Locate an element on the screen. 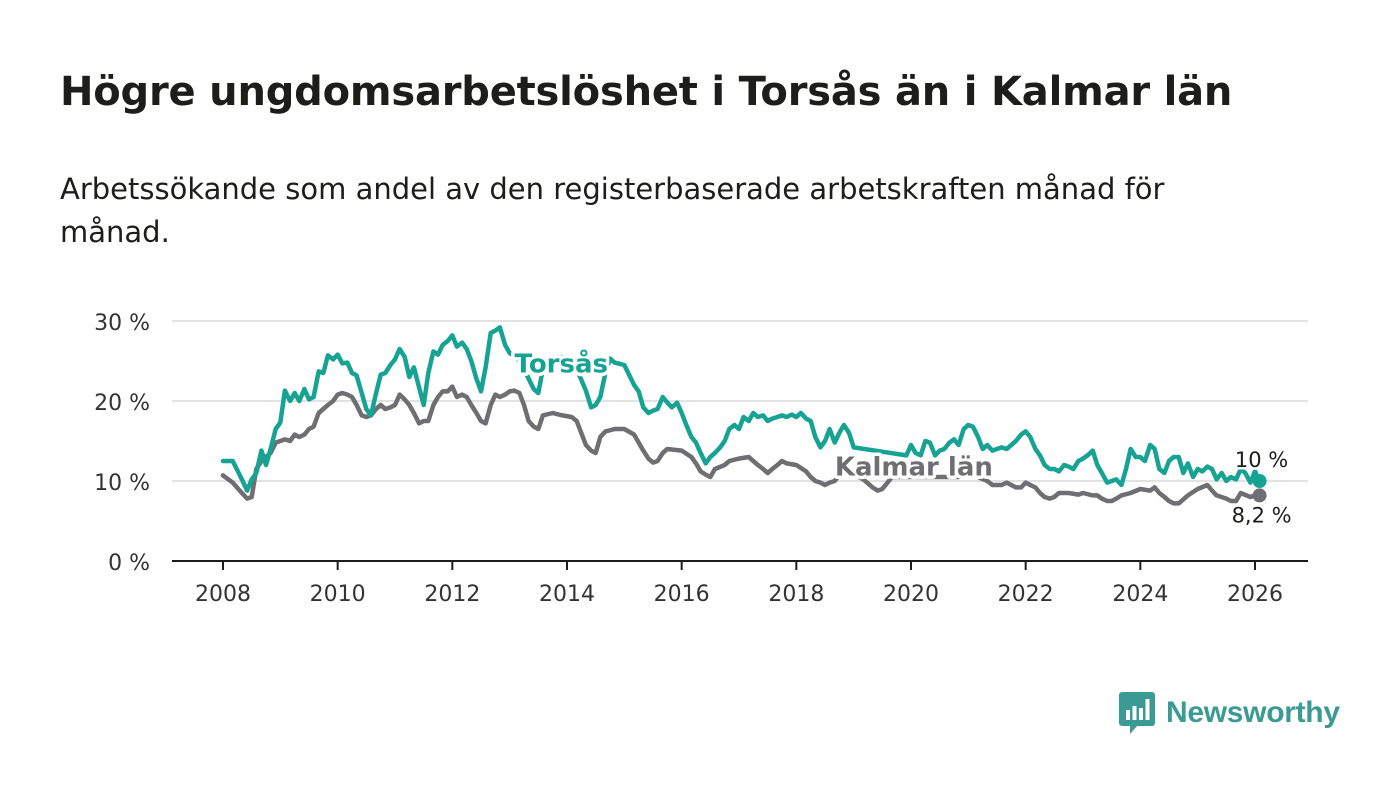  brand-name: Newsworthy is located at coordinates (1253, 712).